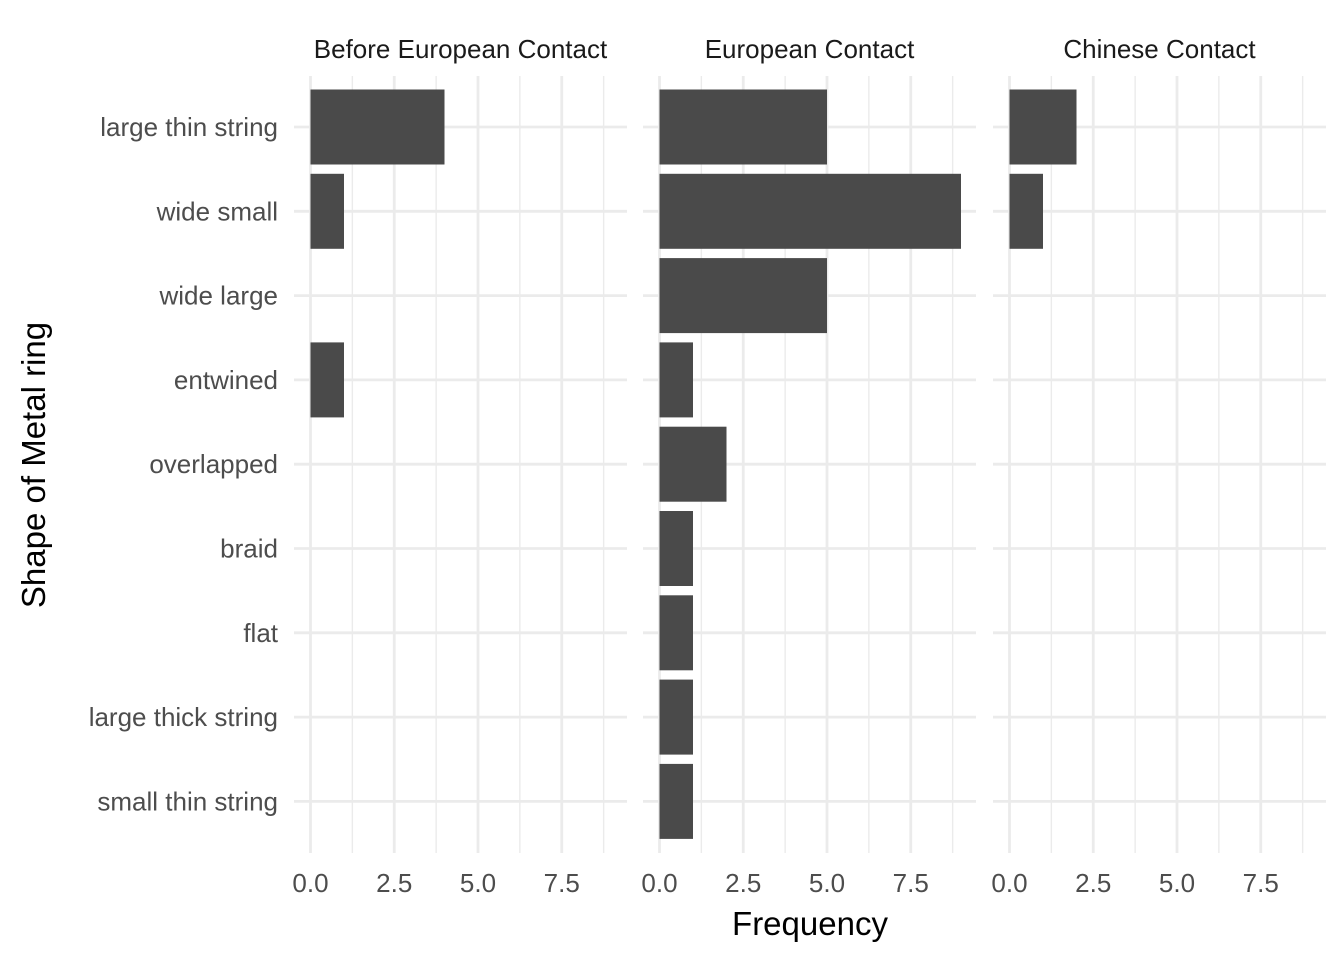  Describe the element at coordinates (260, 633) in the screenshot. I see `y-tick-label: flat` at that location.